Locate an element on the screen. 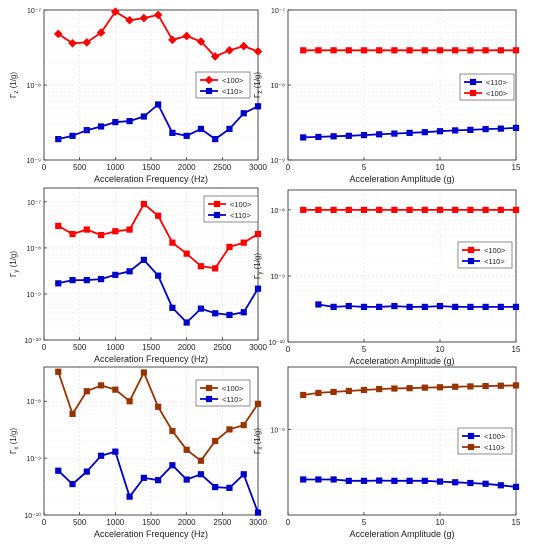  x-tick-label: 3000 is located at coordinates (258, 167).